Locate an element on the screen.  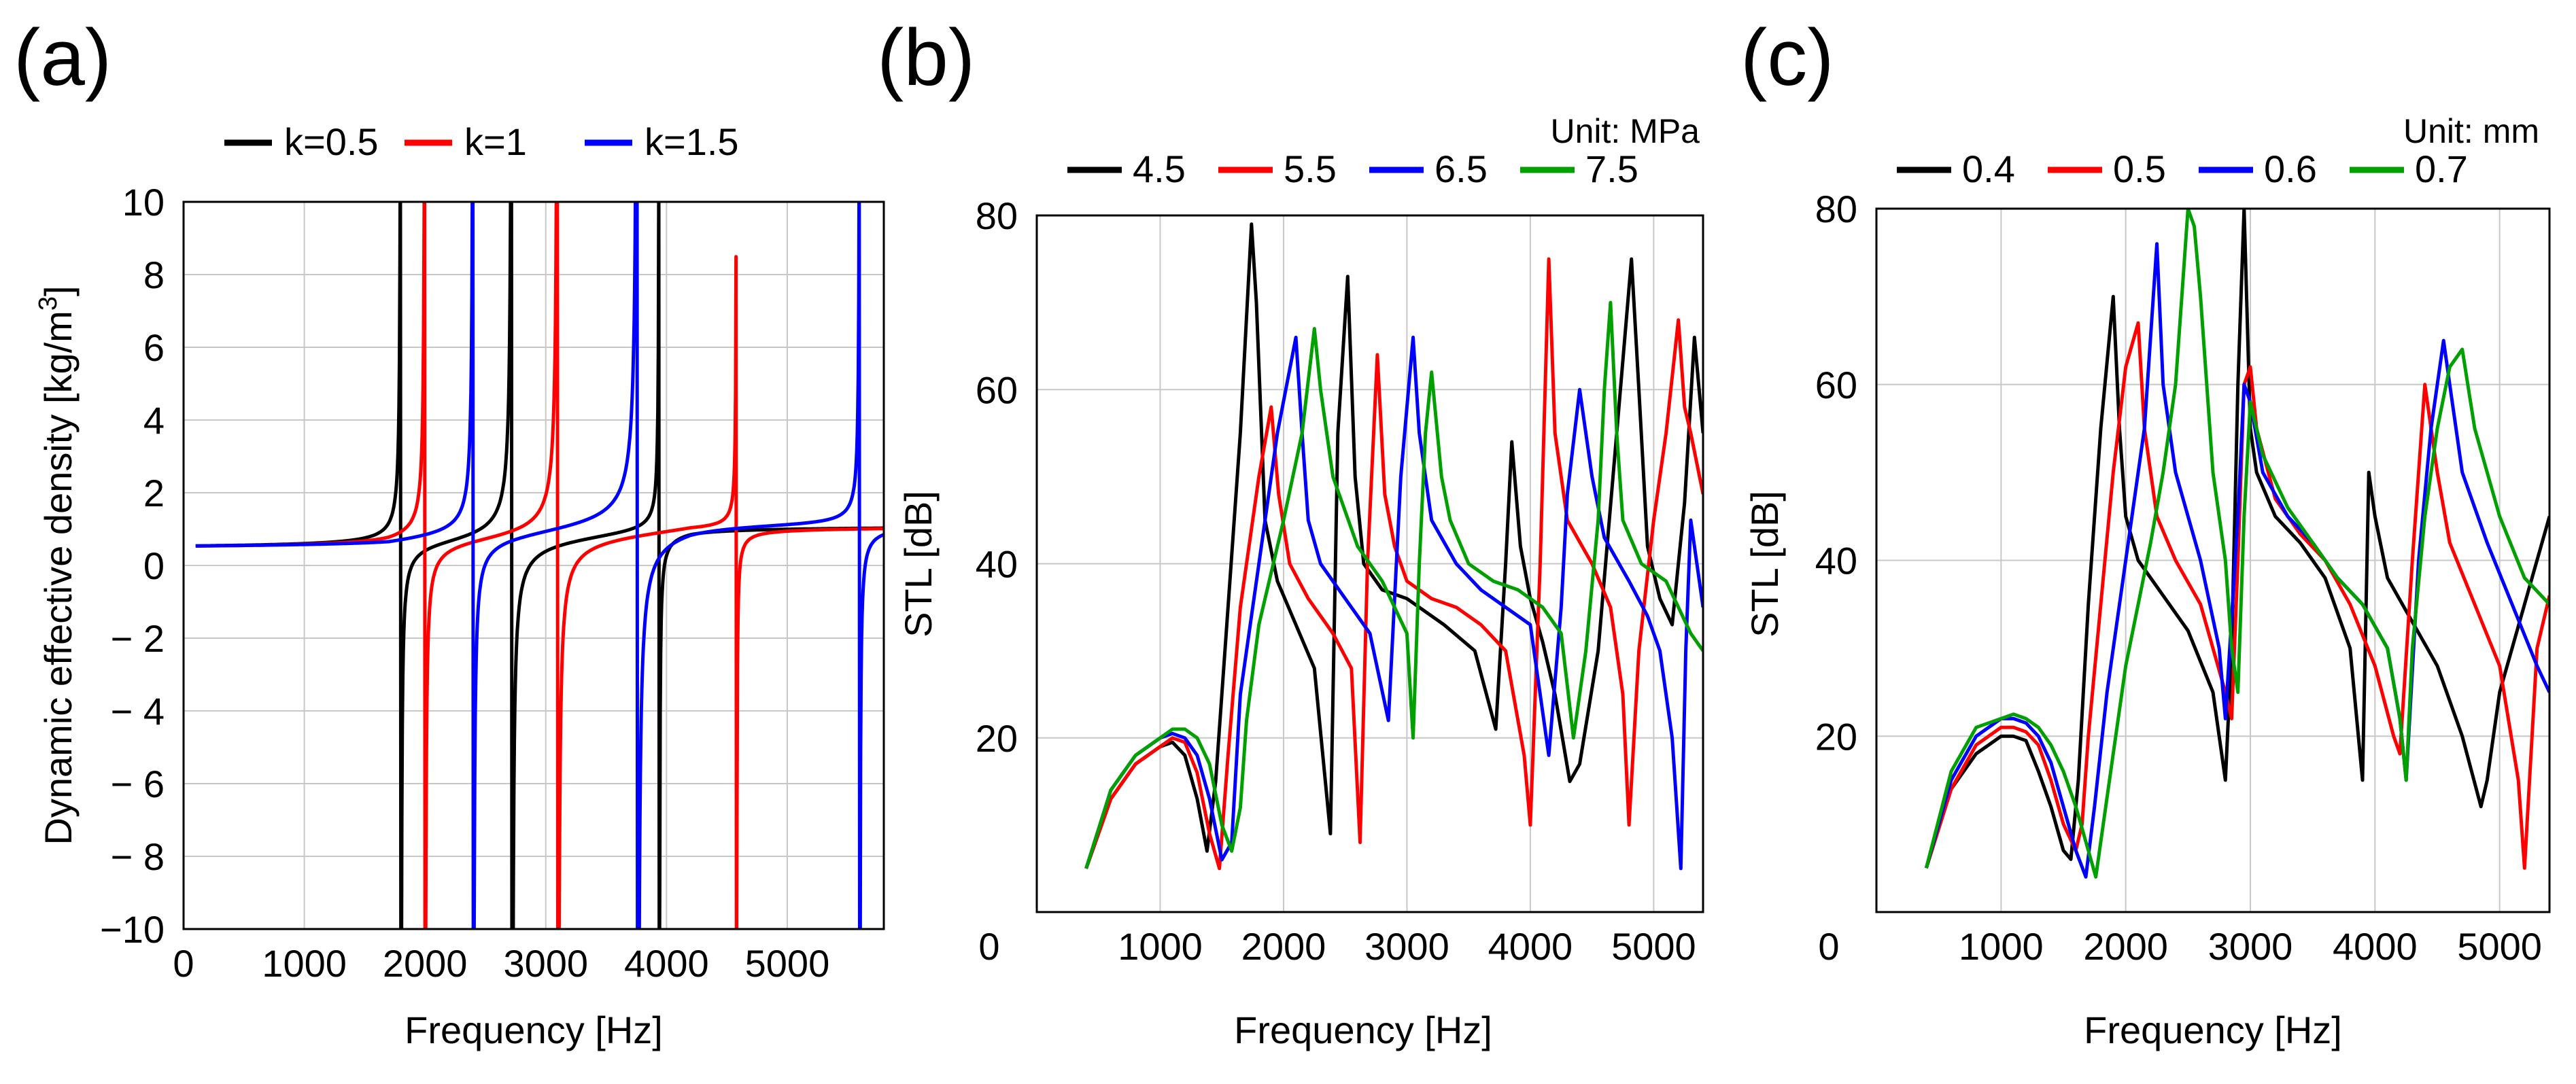
legend-label: k=1 is located at coordinates (495, 142).